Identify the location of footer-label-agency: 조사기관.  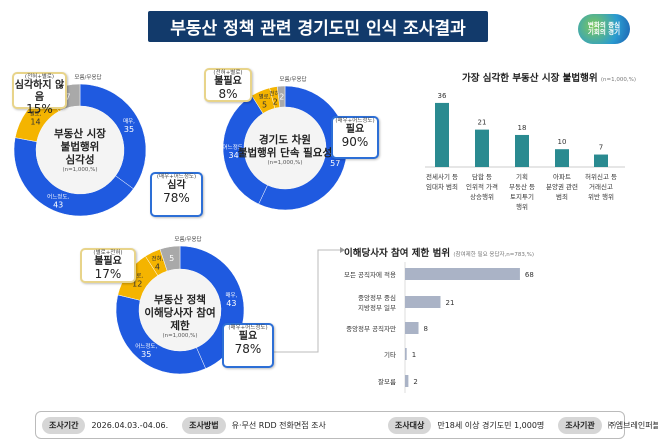
(580, 425).